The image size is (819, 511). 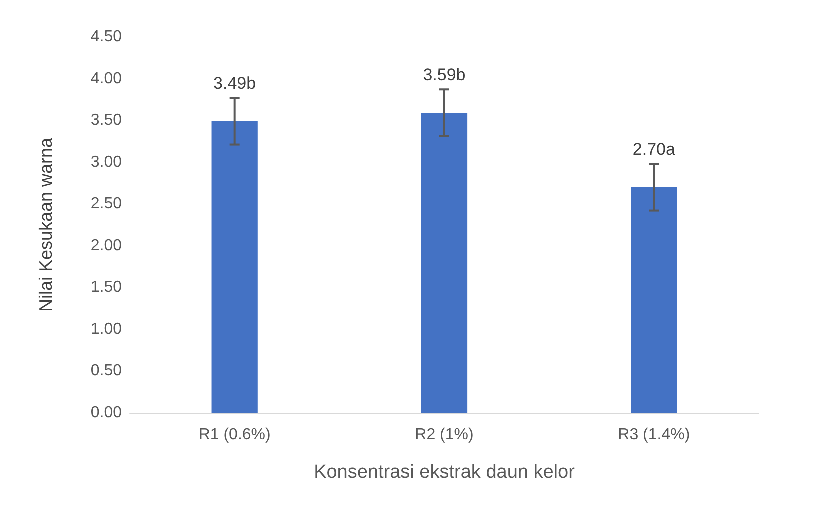 I want to click on y-tick-label: 1.00, so click(x=106, y=329).